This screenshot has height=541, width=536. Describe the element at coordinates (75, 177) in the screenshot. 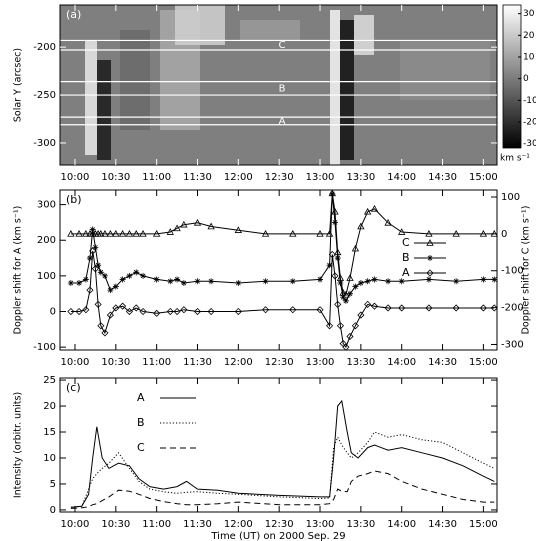

I see `x-tick-label: 10:00` at that location.